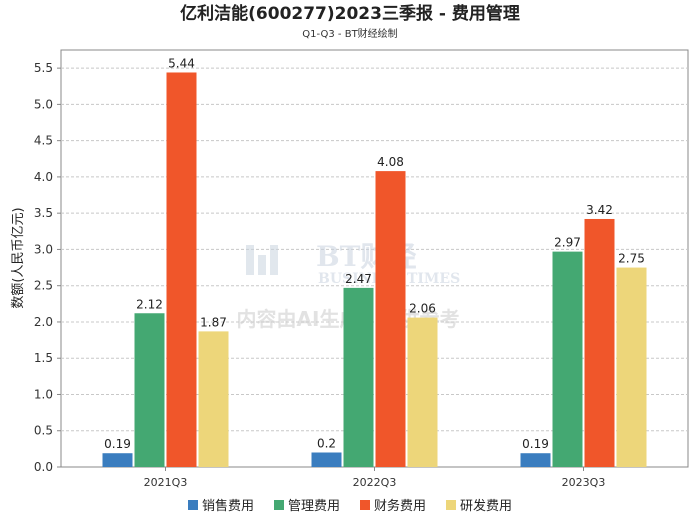 Image resolution: width=700 pixels, height=524 pixels. What do you see at coordinates (43, 177) in the screenshot?
I see `y-tick-label: 4.0` at bounding box center [43, 177].